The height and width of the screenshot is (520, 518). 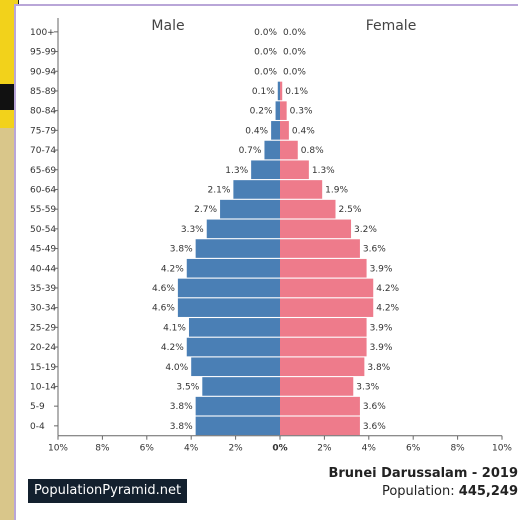 What do you see at coordinates (205, 210) in the screenshot?
I see `male-value-label: 2.7%` at bounding box center [205, 210].